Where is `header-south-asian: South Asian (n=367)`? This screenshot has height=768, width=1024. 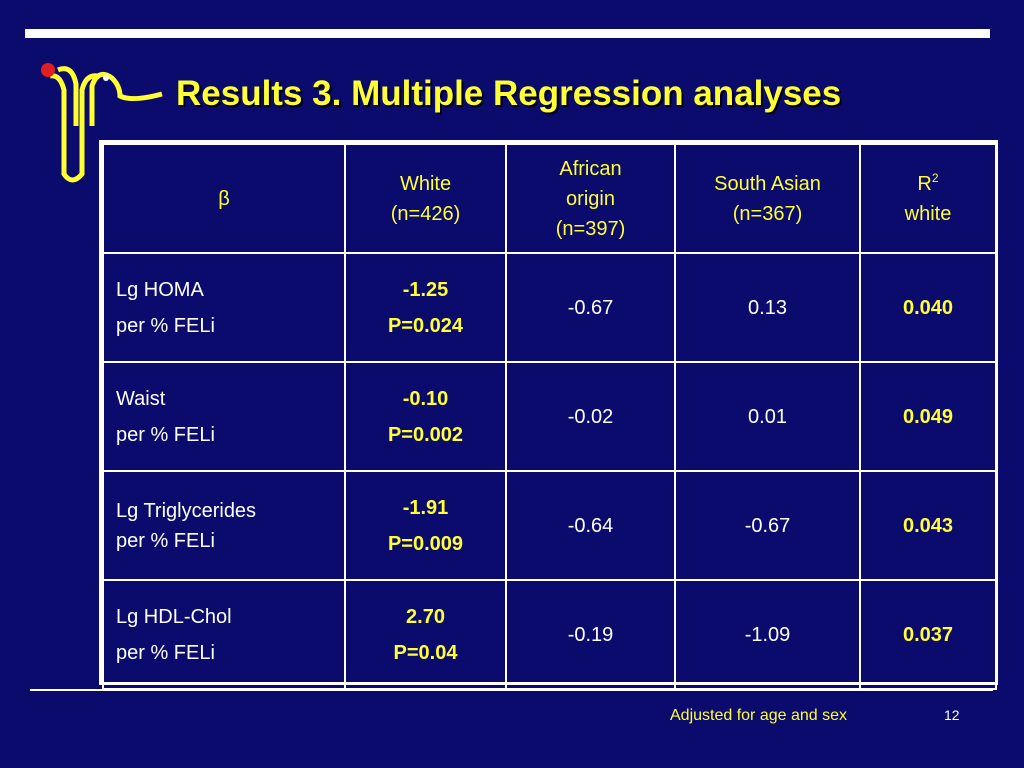 header-south-asian: South Asian (n=367) is located at coordinates (767, 198).